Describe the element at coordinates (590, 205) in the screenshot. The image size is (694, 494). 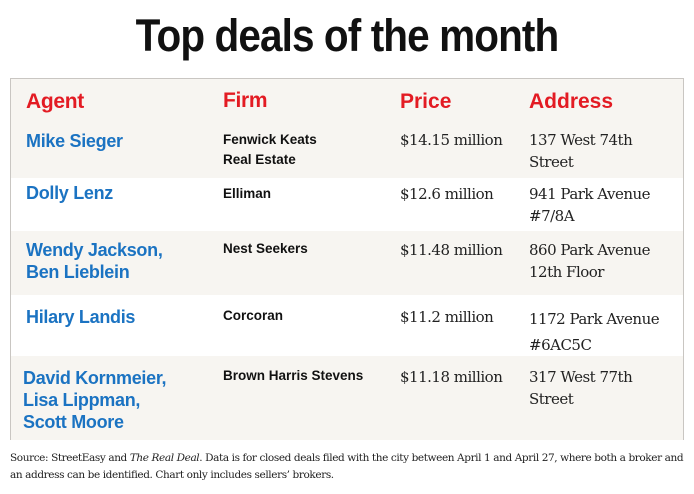
I see `address-cell: 941 Park Avenue #7/8A` at that location.